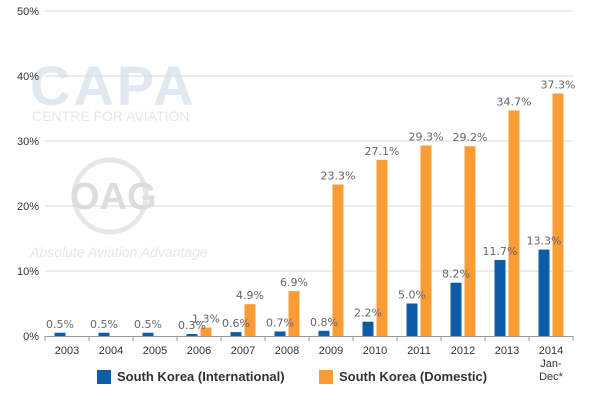  Describe the element at coordinates (551, 351) in the screenshot. I see `x-tick-label: 2014` at that location.